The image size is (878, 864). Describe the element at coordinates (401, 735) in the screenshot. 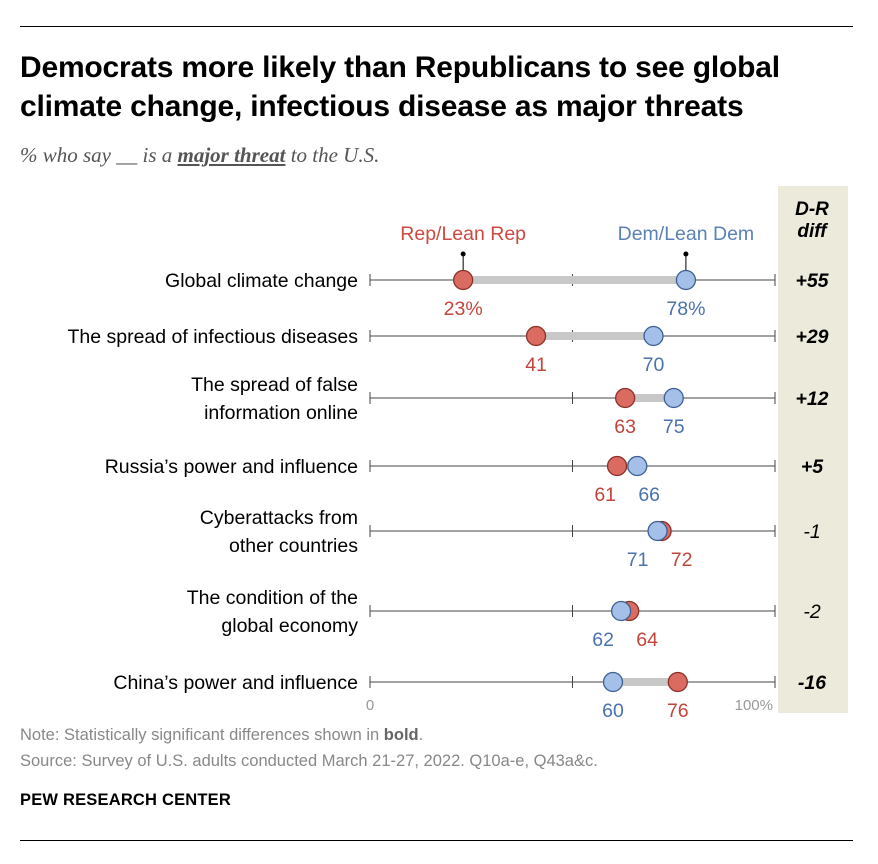

I see `note-bold: bold` at that location.